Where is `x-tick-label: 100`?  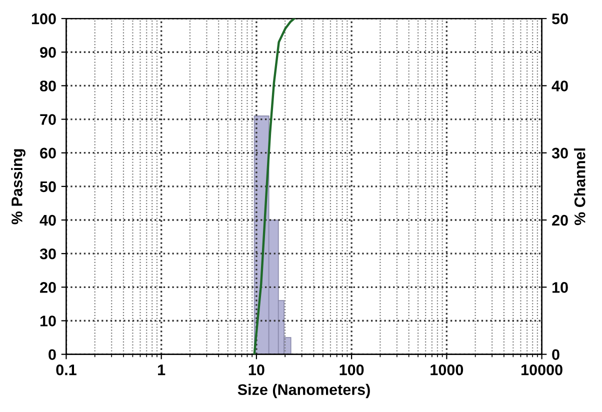 x-tick-label: 100 is located at coordinates (352, 370).